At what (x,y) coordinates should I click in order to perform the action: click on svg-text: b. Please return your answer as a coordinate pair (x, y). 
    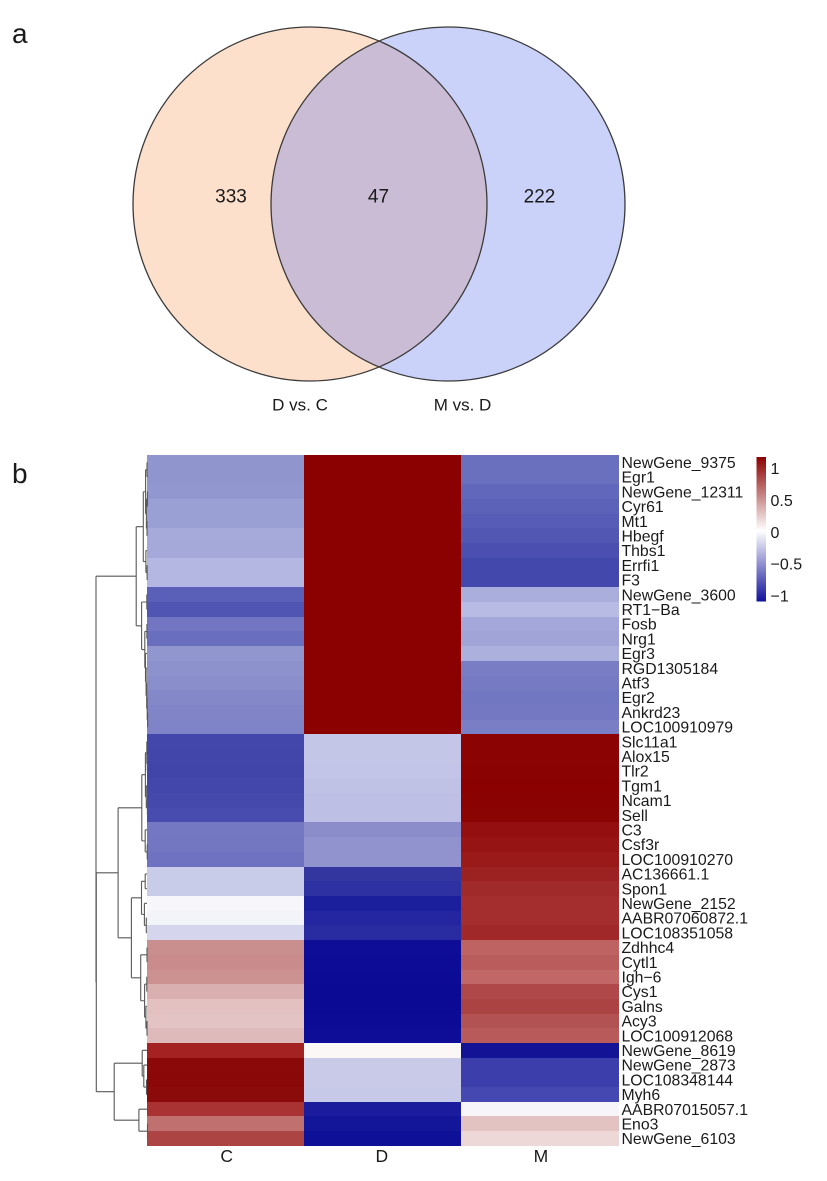
    Looking at the image, I should click on (20, 473).